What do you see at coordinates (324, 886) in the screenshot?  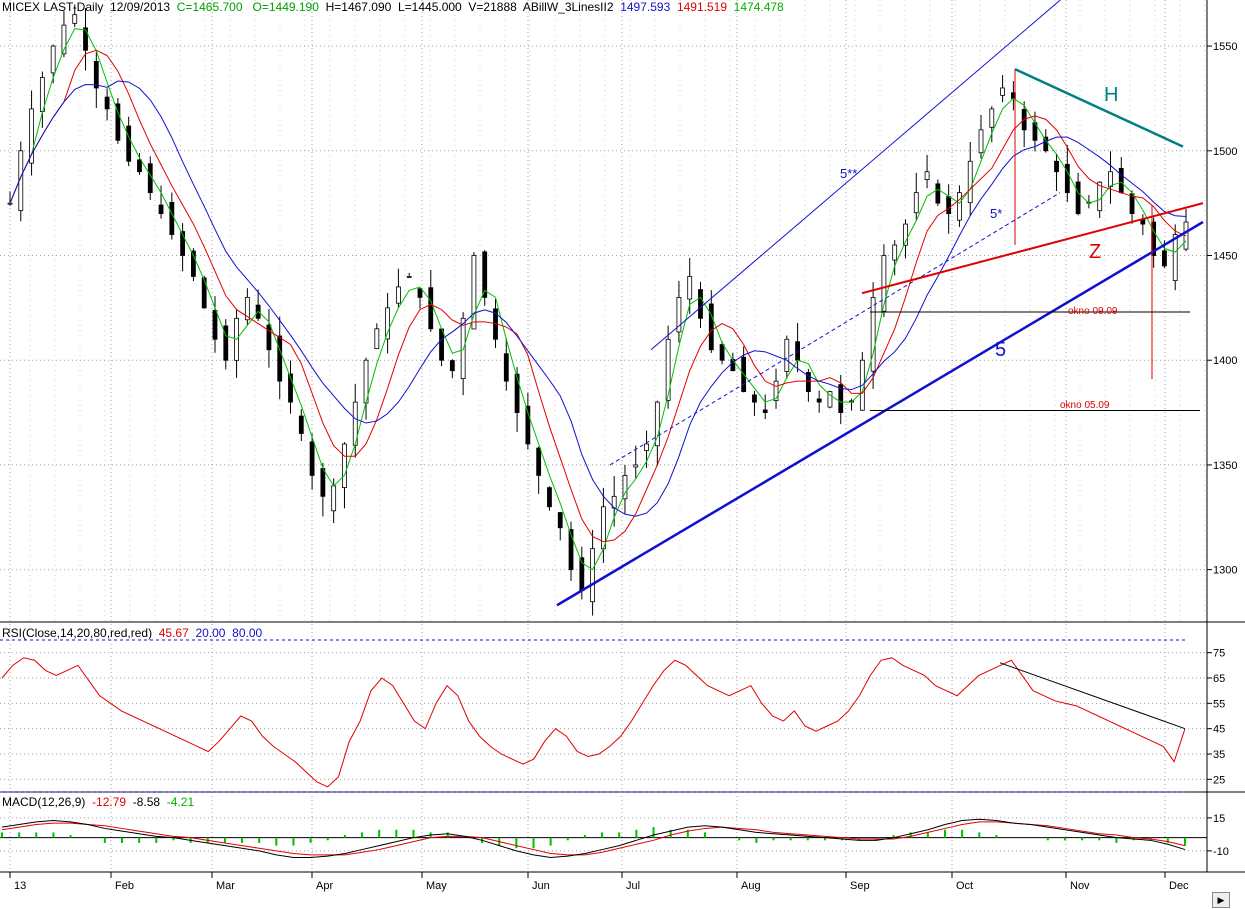 I see `month-tick-label: Apr` at bounding box center [324, 886].